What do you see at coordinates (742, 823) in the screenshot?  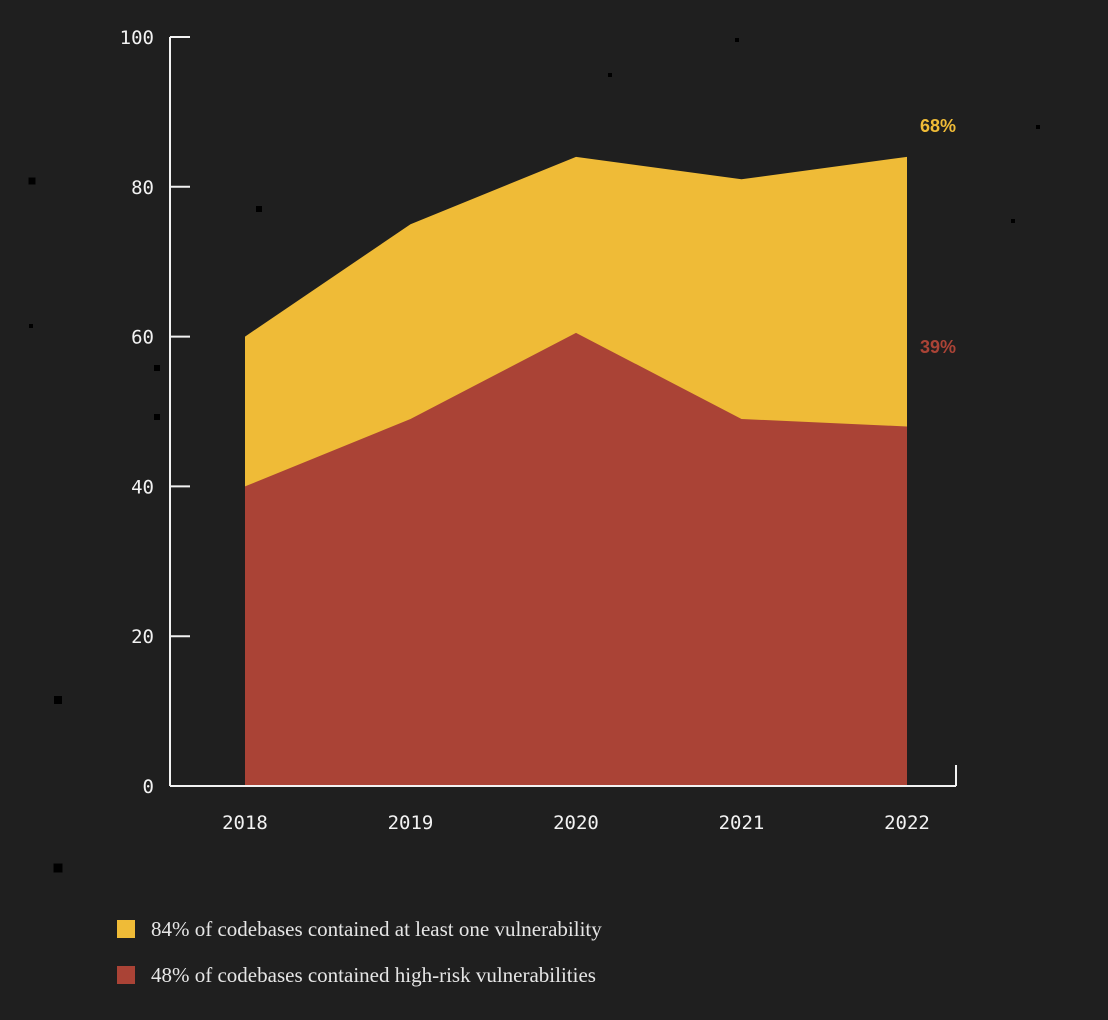 I see `x-tick-label-2021: 2021` at bounding box center [742, 823].